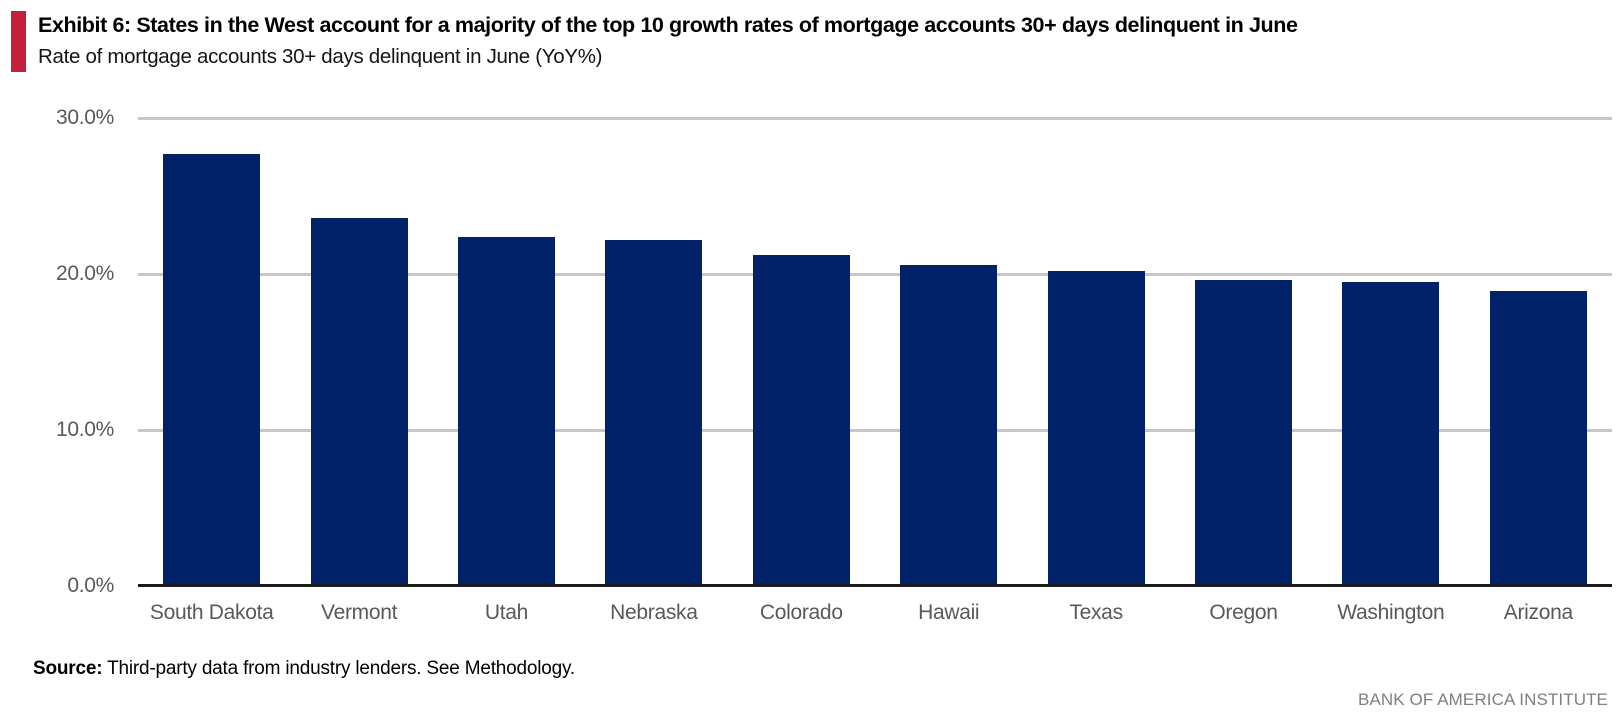 This screenshot has height=718, width=1622. Describe the element at coordinates (84, 273) in the screenshot. I see `y-tick-label: 20.0%` at that location.